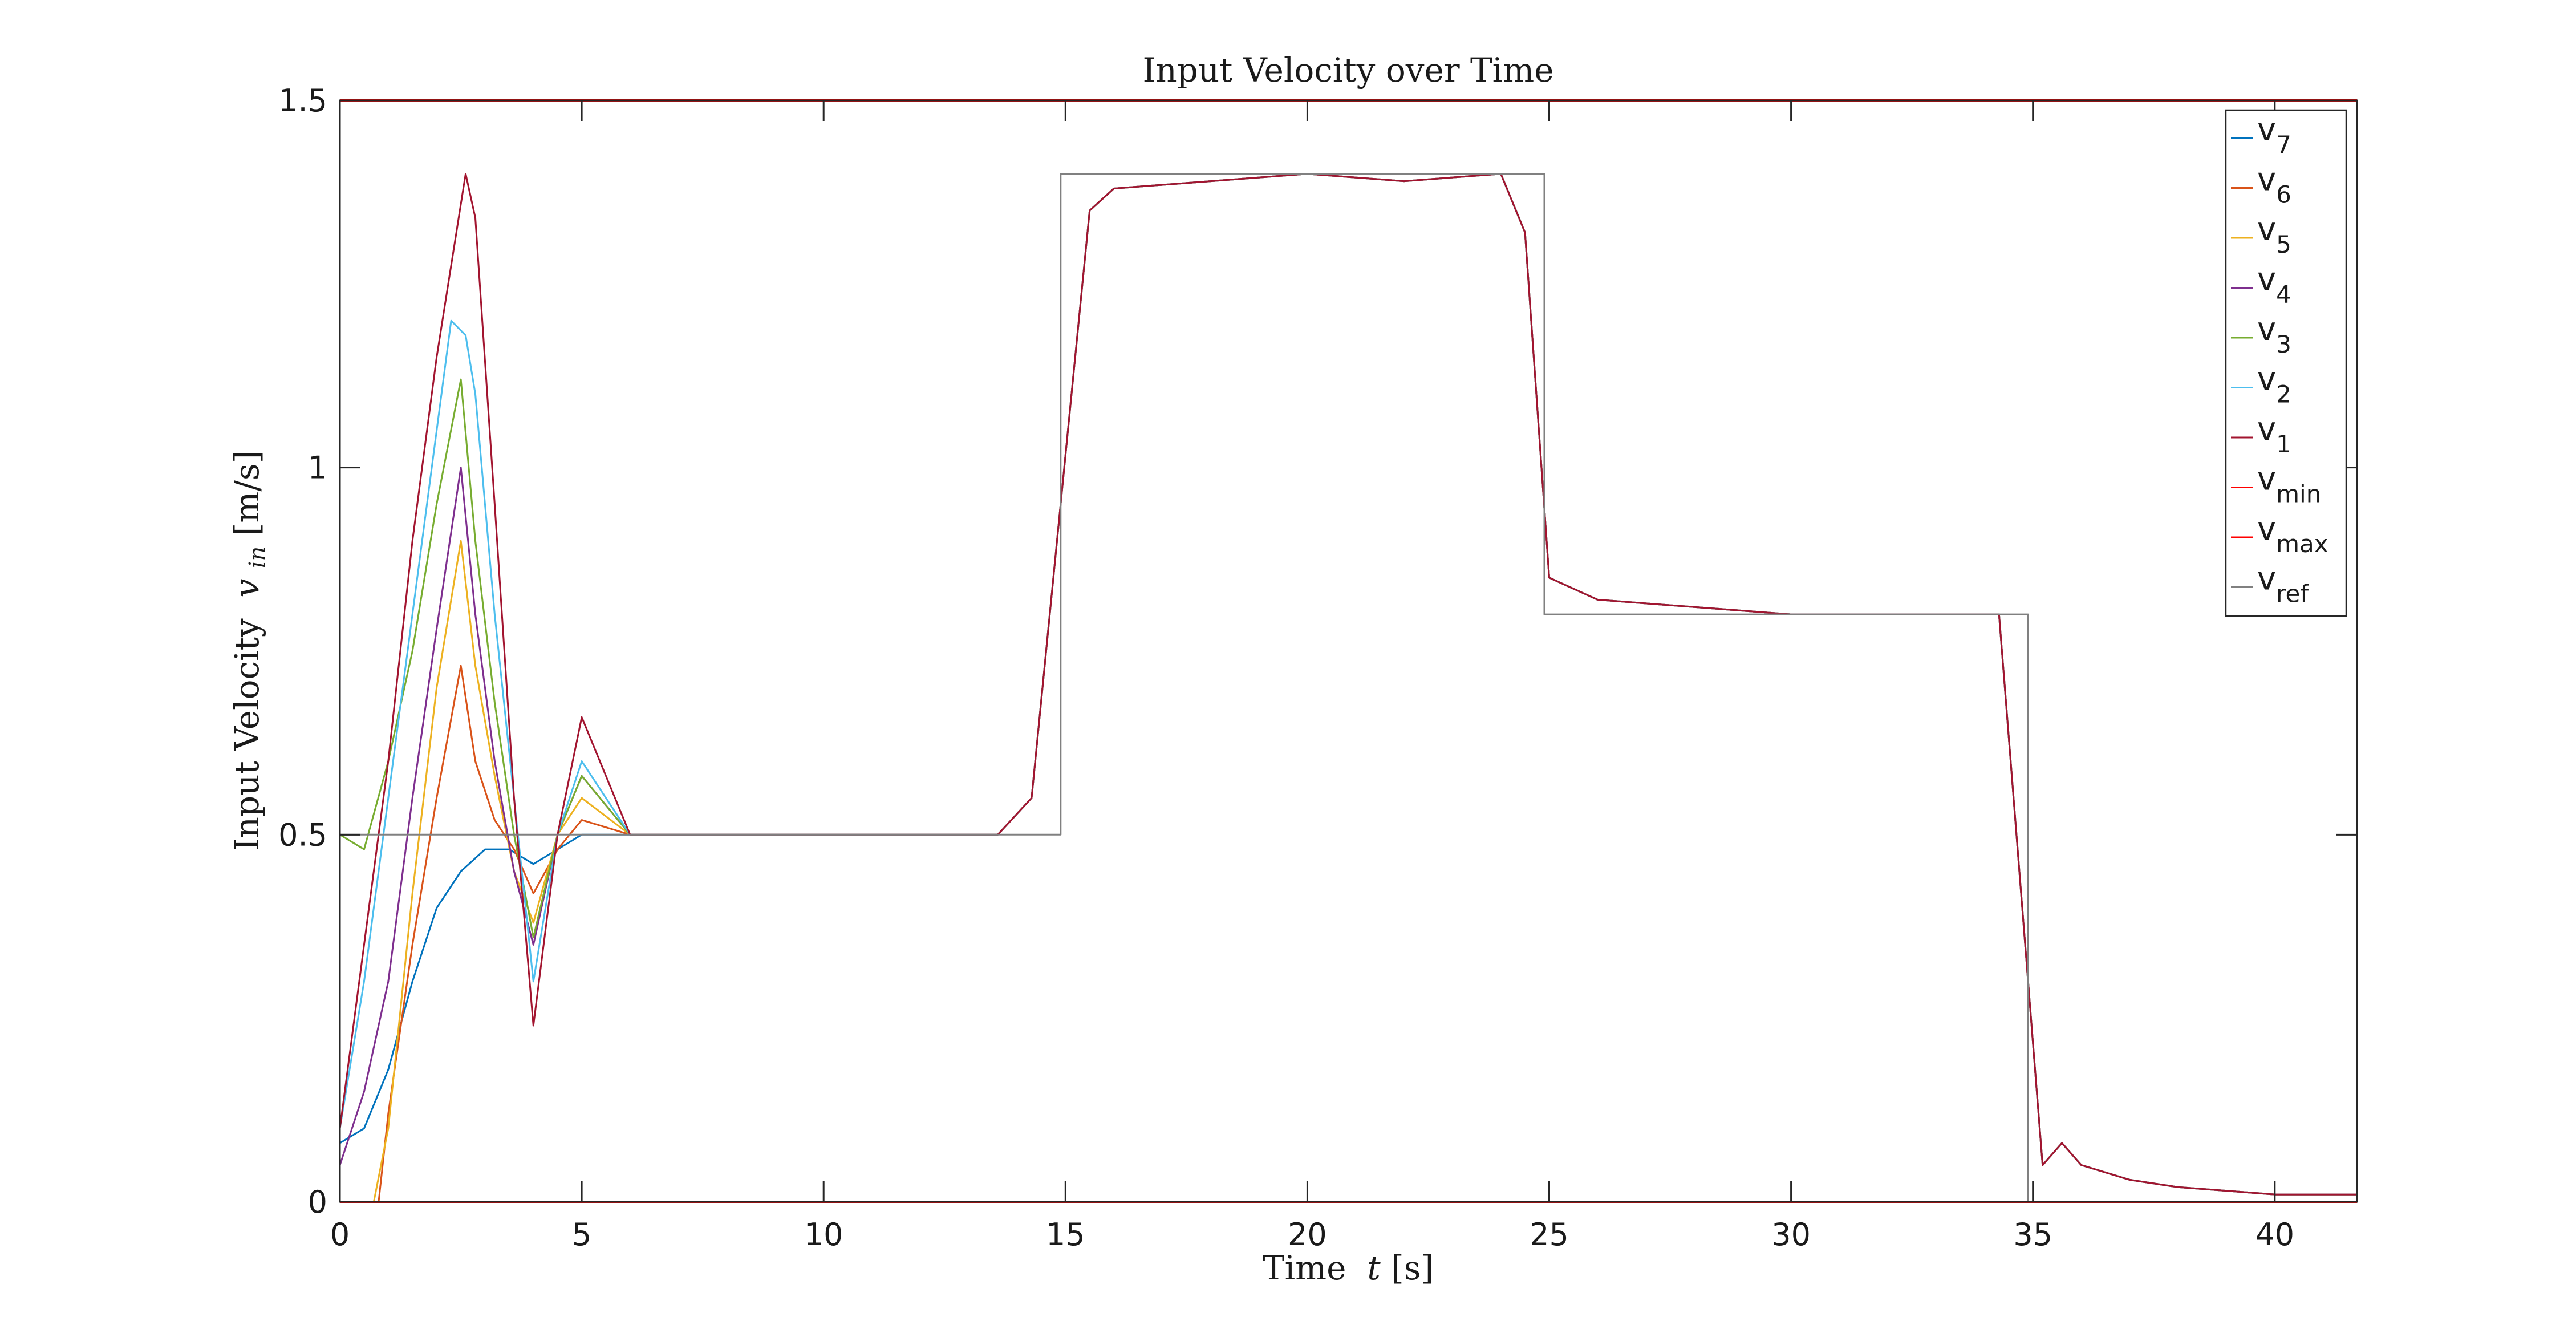  I want to click on legend-subscript: 6, so click(2283, 195).